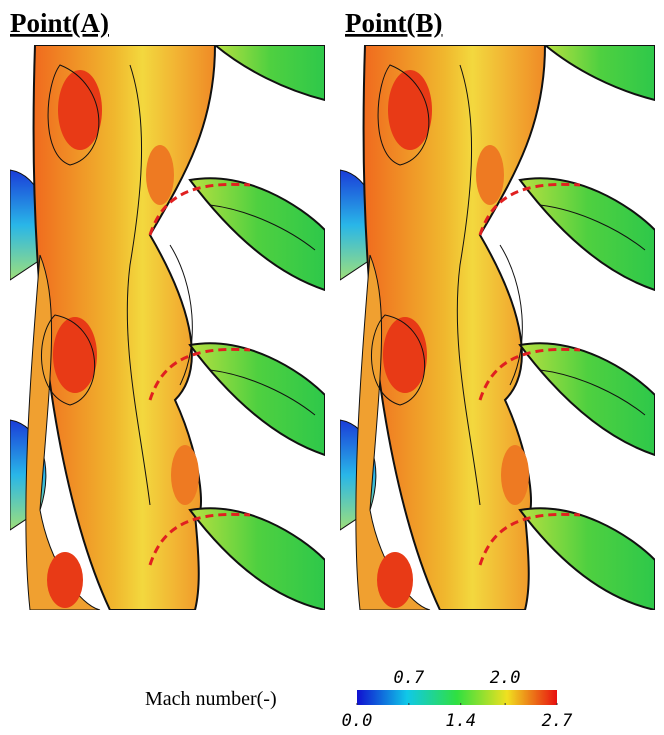 This screenshot has width=664, height=735. What do you see at coordinates (357, 721) in the screenshot?
I see `colorbar-tick-label: 0.0` at bounding box center [357, 721].